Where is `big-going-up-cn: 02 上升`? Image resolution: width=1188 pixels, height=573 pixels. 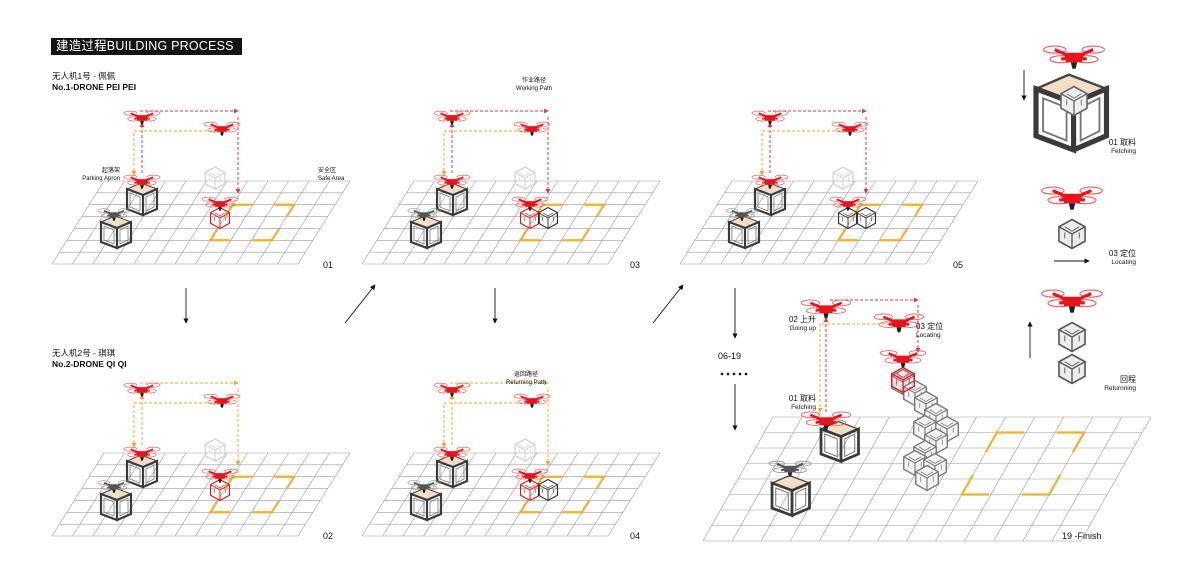 big-going-up-cn: 02 上升 is located at coordinates (802, 319).